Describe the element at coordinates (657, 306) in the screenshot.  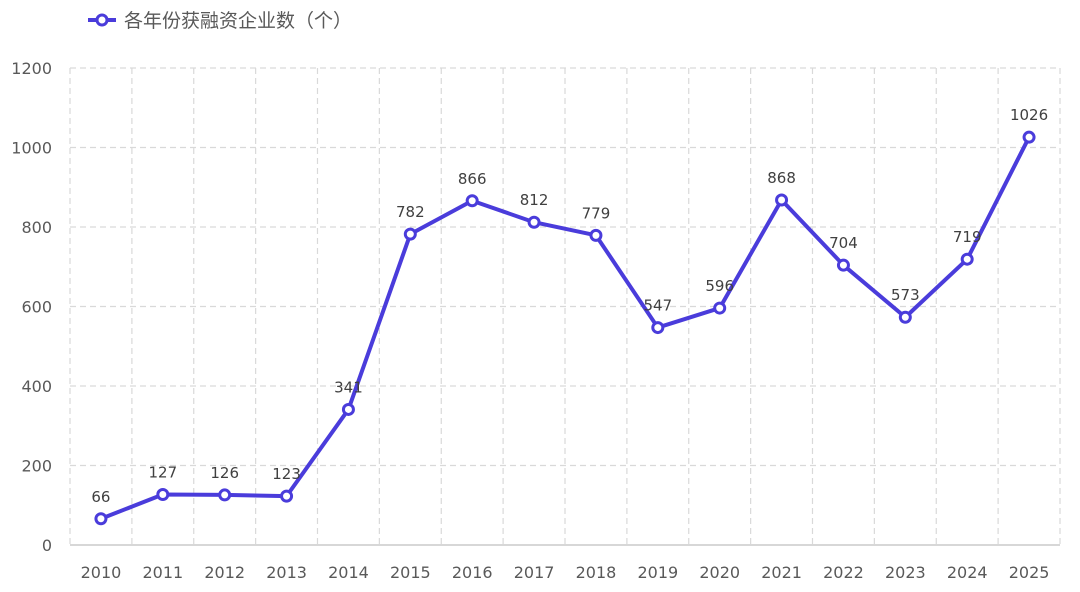
I see `data-label: 547` at that location.